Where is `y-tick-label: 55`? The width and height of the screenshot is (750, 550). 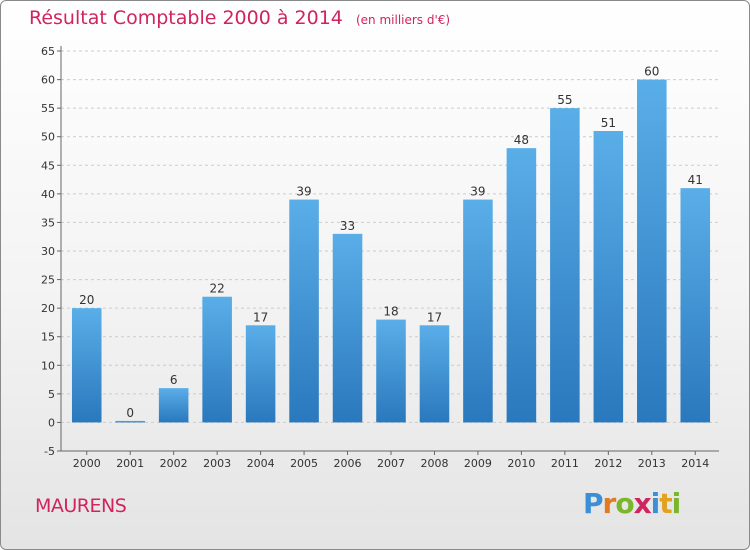
y-tick-label: 55 is located at coordinates (48, 108).